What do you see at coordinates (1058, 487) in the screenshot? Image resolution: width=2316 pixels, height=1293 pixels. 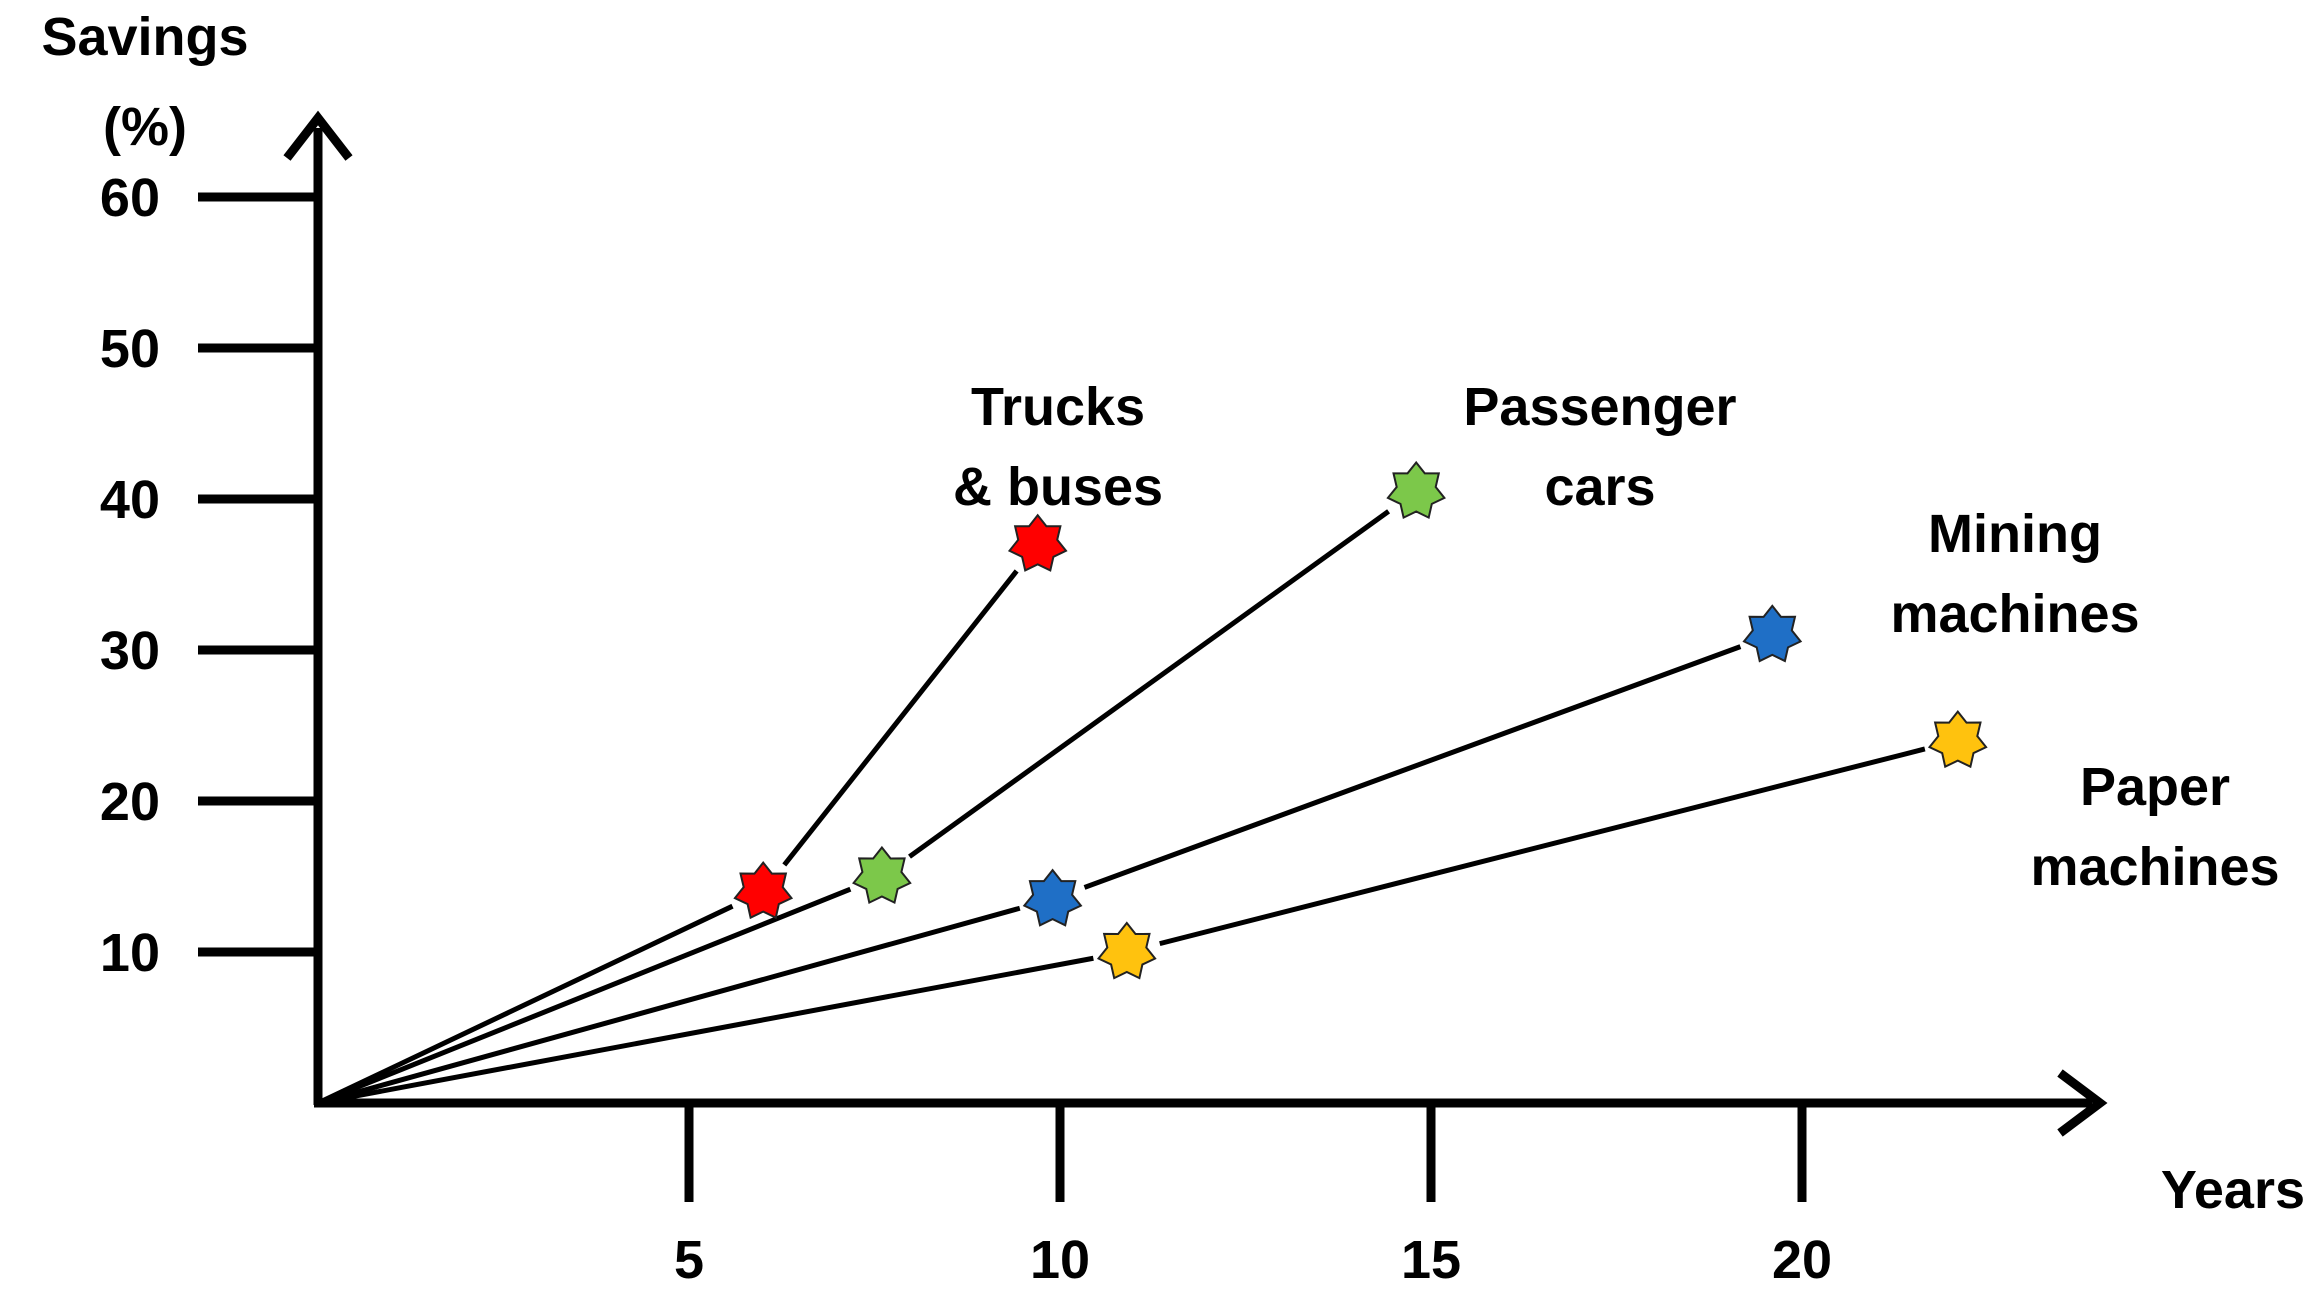 I see `label-trucks-buses-line-2: & buses` at bounding box center [1058, 487].